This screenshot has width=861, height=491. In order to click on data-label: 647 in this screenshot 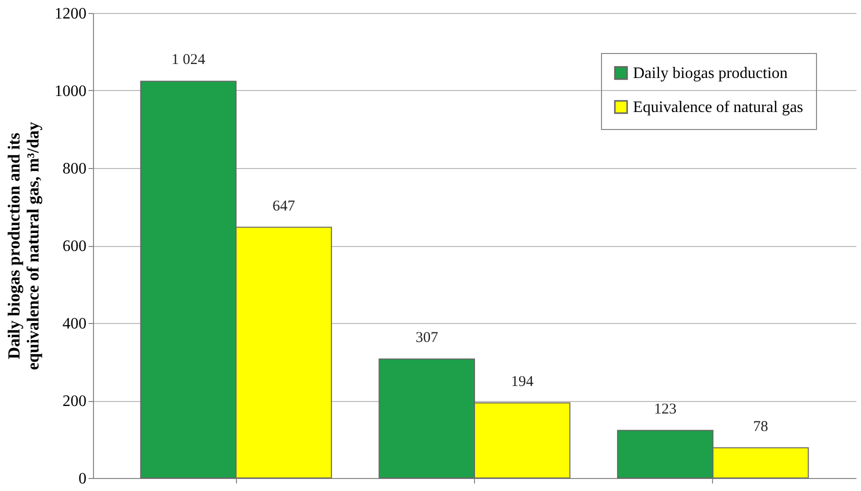, I will do `click(284, 206)`.